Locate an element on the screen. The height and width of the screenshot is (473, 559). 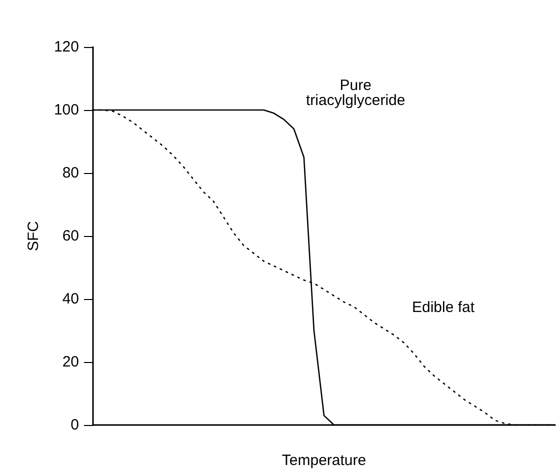
y-tick-label: 20 is located at coordinates (70, 362).